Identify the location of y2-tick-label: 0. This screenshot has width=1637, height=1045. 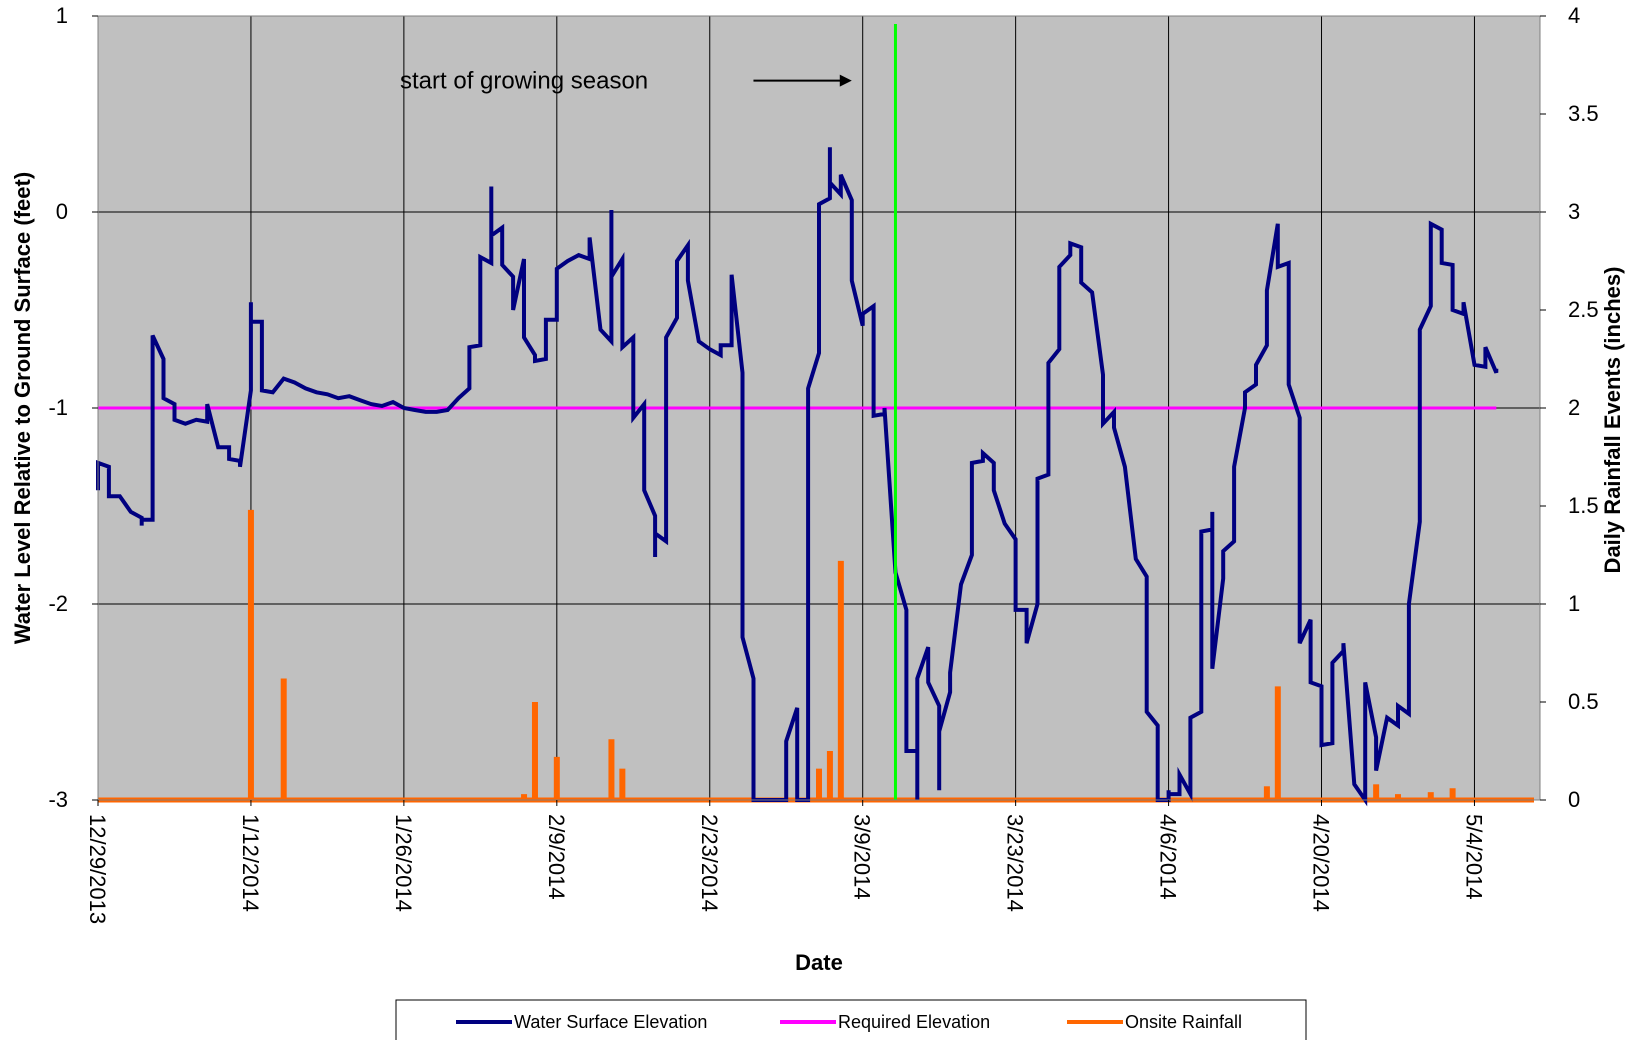
(1574, 799).